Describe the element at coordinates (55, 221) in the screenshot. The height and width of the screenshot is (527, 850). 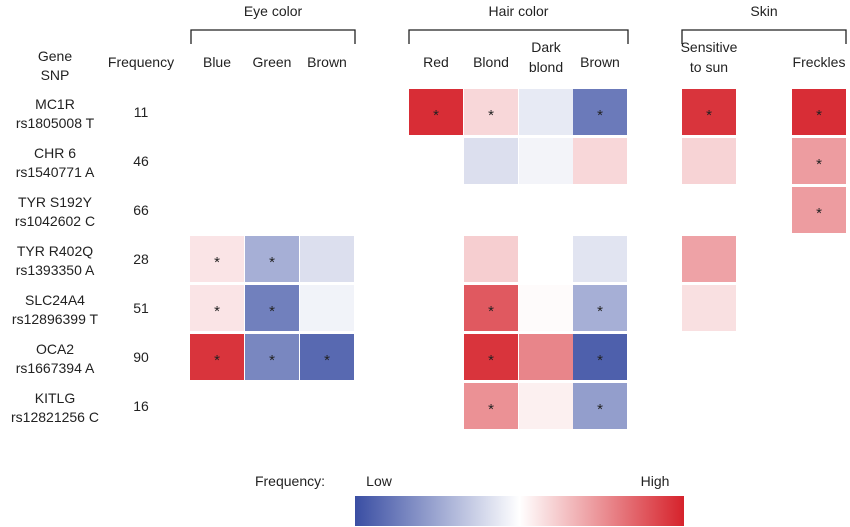
I see `snp-label: rs1042602 C` at that location.